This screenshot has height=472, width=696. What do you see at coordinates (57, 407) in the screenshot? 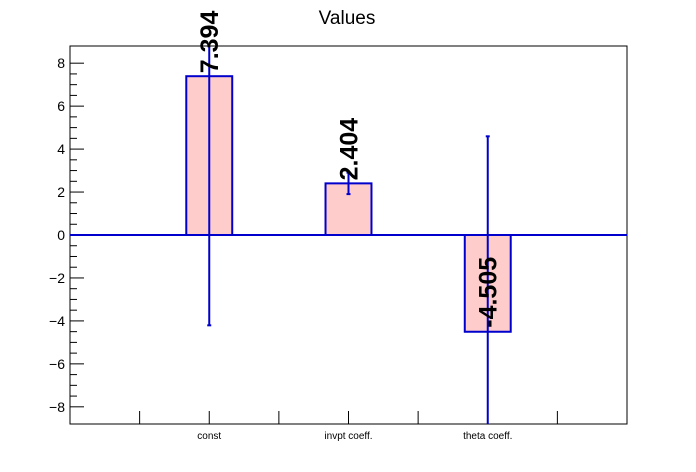
I see `y-tick-label: −8` at bounding box center [57, 407].